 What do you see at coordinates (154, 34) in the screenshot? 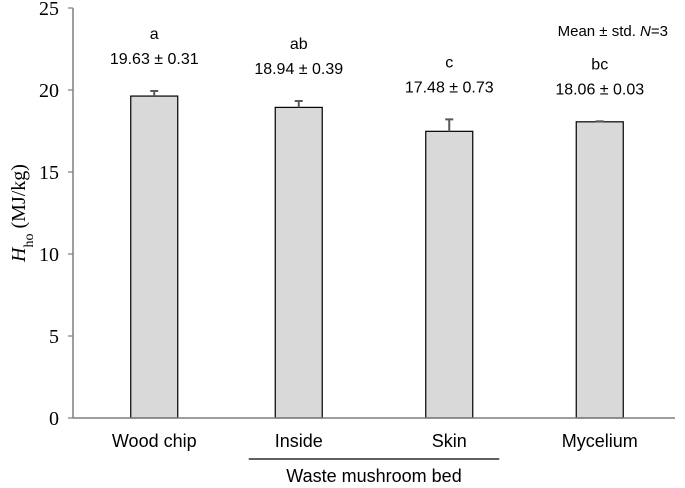
I see `significance-letter: a` at bounding box center [154, 34].